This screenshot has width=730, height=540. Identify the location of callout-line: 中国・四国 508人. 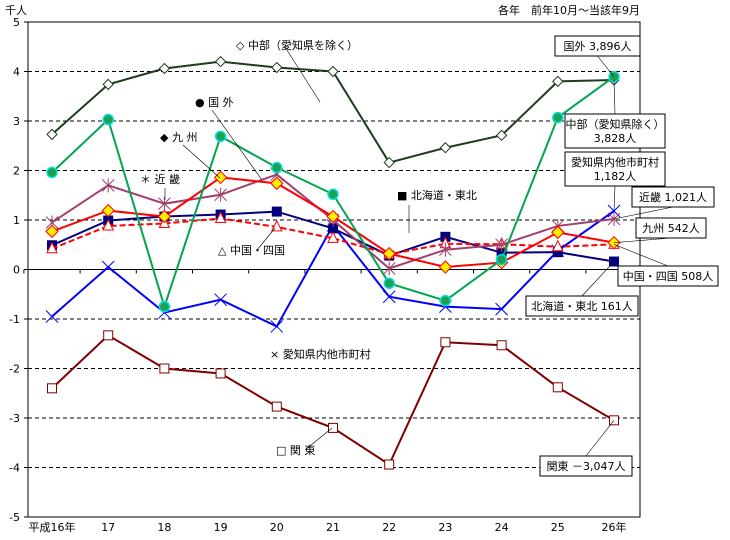
(668, 276).